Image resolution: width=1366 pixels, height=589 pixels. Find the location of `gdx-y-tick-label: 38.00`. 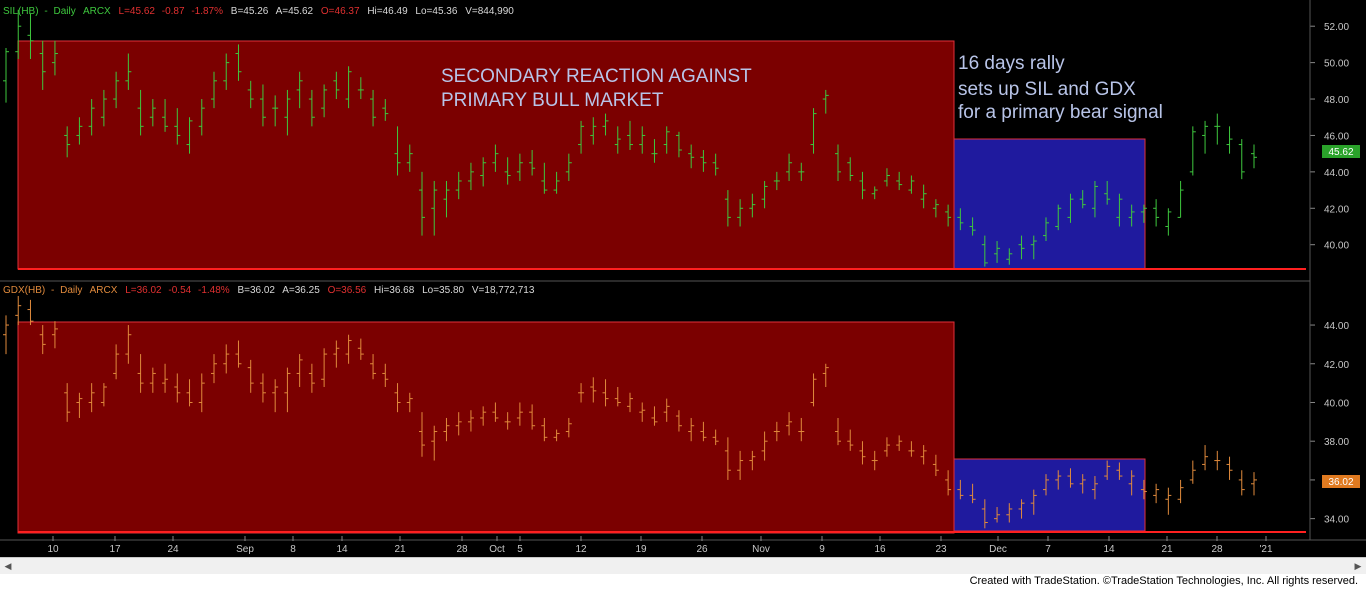

gdx-y-tick-label: 38.00 is located at coordinates (1336, 442).